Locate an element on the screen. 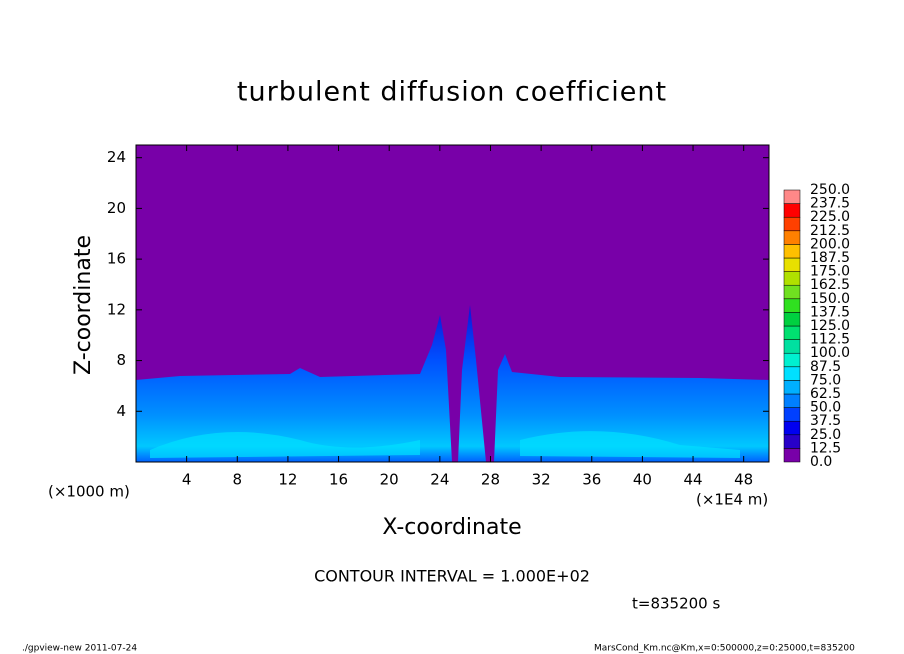 This screenshot has width=904, height=654. colorbar-label: 175.0 is located at coordinates (830, 272).